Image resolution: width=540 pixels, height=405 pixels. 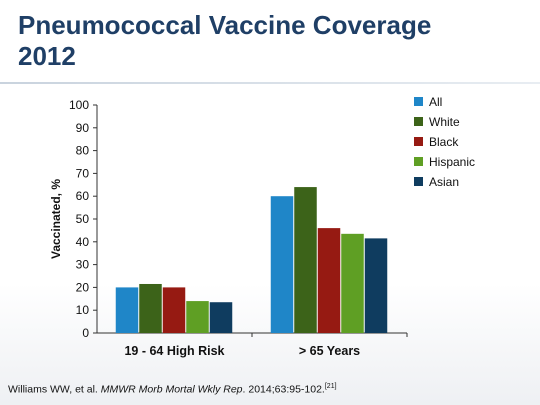 What do you see at coordinates (444, 182) in the screenshot?
I see `legend-label-asian: Asian` at bounding box center [444, 182].